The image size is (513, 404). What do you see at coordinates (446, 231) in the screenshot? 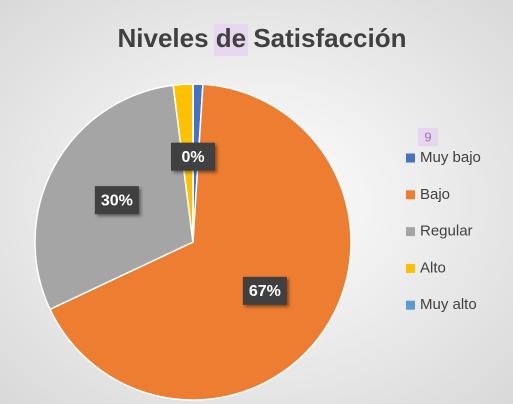
I see `legend-label: Regular` at bounding box center [446, 231].